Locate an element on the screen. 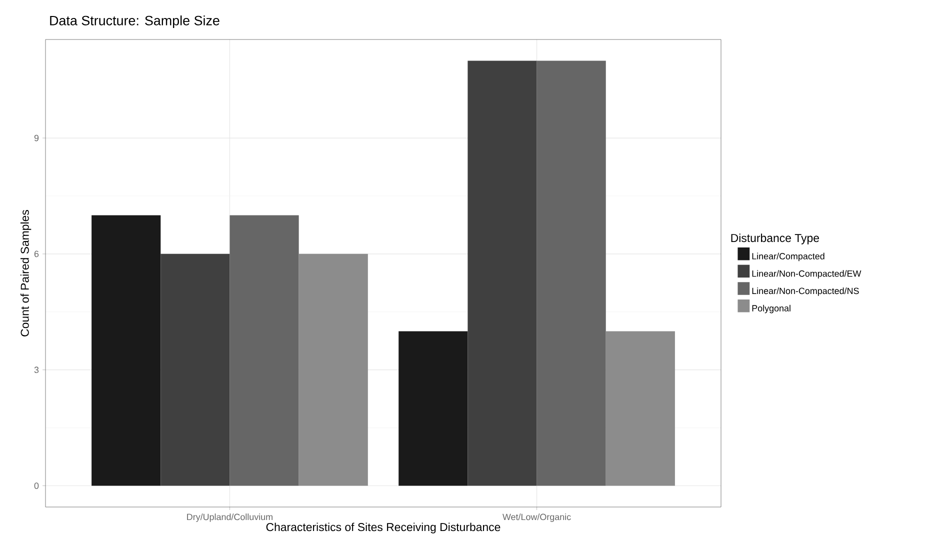  x-axis-title: Characteristics of Sites Receiving Disturbance is located at coordinates (383, 528).